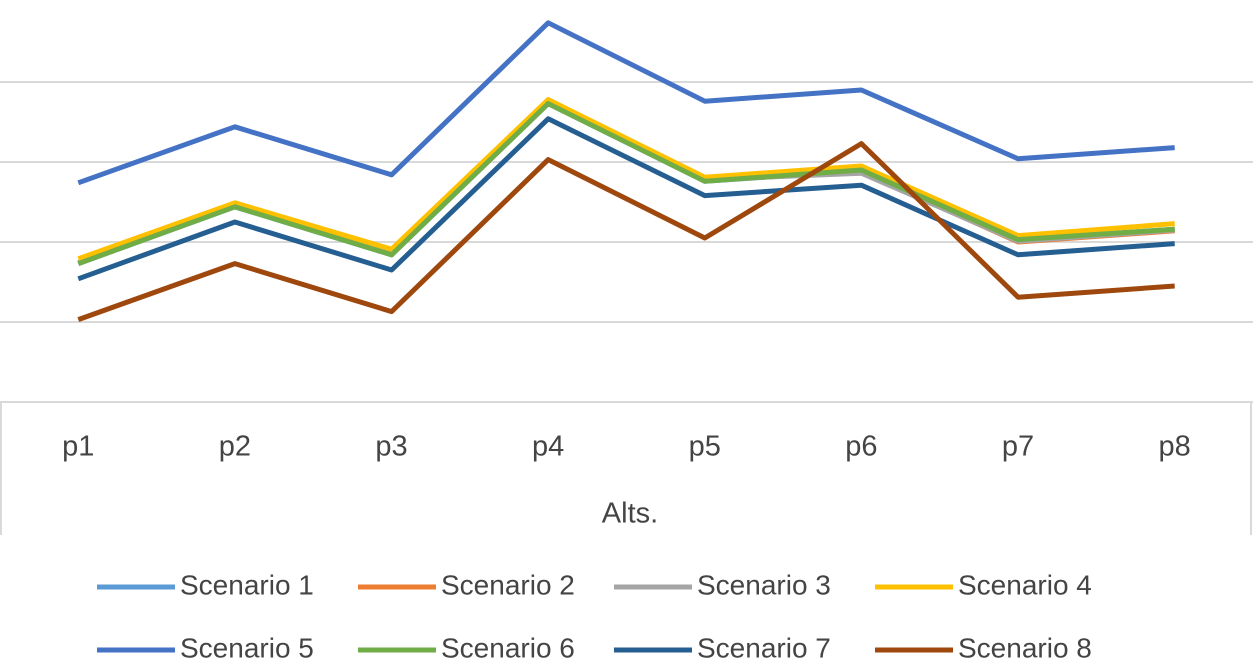 The image size is (1253, 671). What do you see at coordinates (1018, 447) in the screenshot?
I see `x-tick-label: p7` at bounding box center [1018, 447].